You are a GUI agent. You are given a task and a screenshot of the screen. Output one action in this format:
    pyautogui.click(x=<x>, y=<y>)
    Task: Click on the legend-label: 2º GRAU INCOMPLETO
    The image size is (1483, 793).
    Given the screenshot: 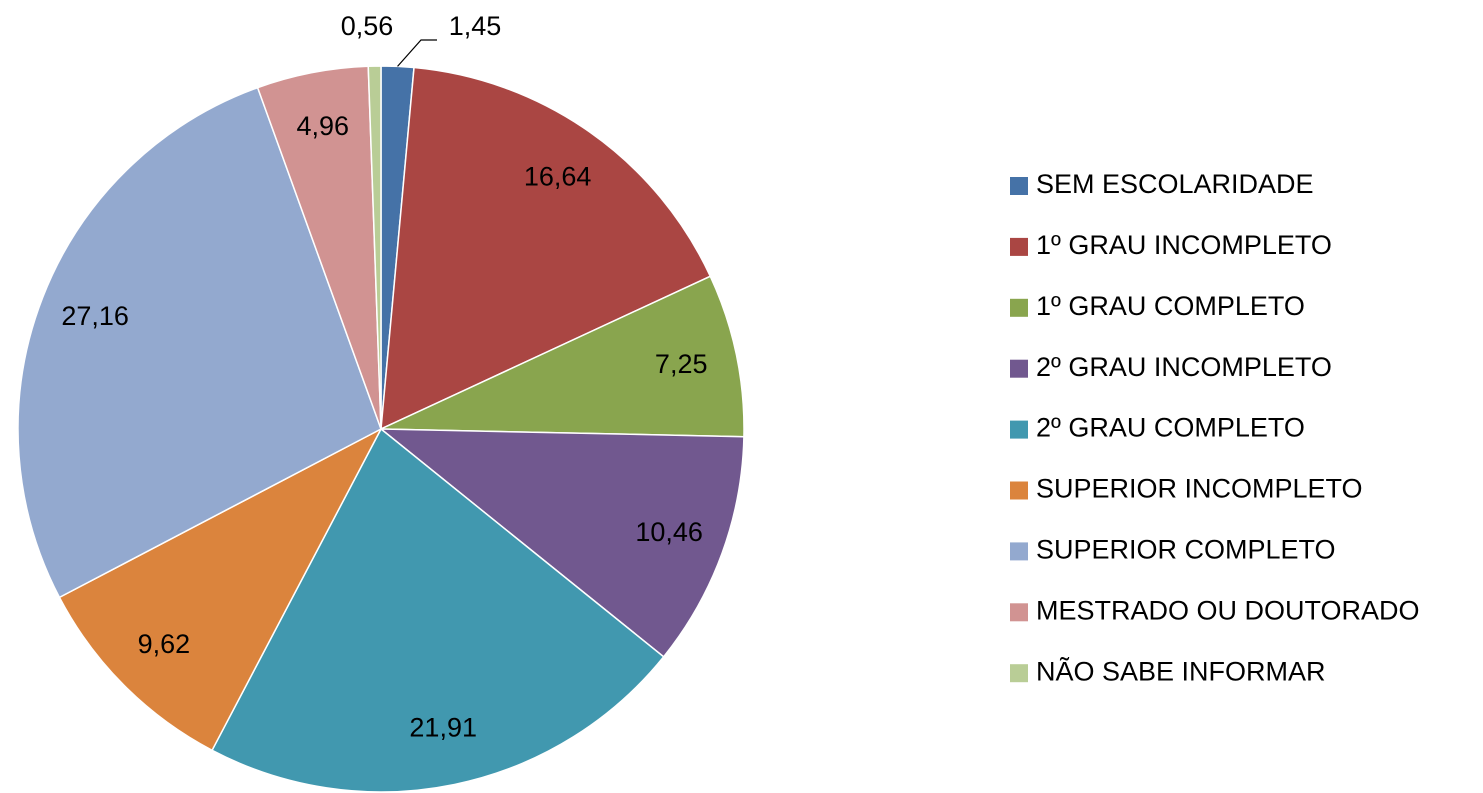 What is the action you would take?
    pyautogui.click(x=1184, y=367)
    